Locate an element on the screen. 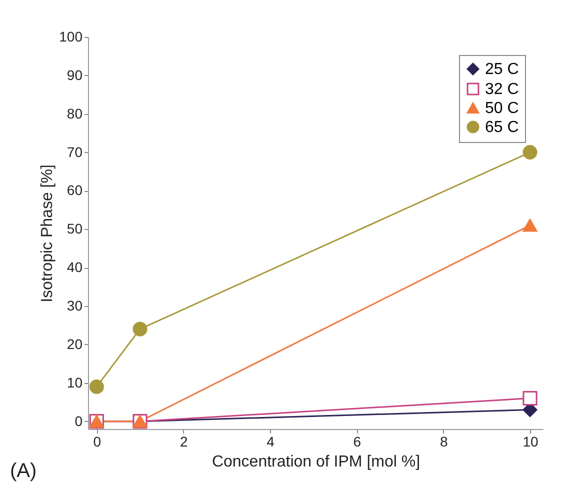  y-tick-label: 70 is located at coordinates (74, 152).